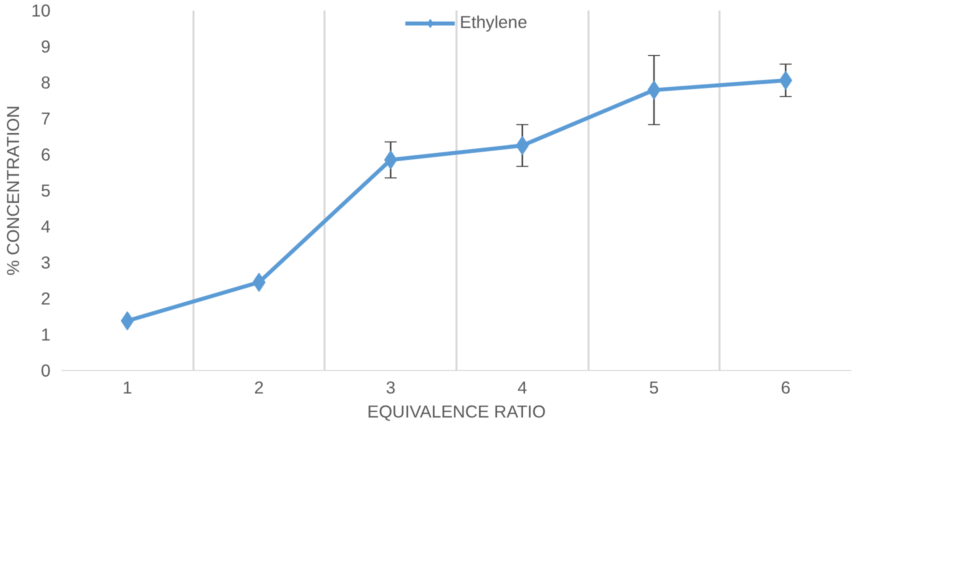 The image size is (956, 579). I want to click on y-tick-label: 0, so click(45, 370).